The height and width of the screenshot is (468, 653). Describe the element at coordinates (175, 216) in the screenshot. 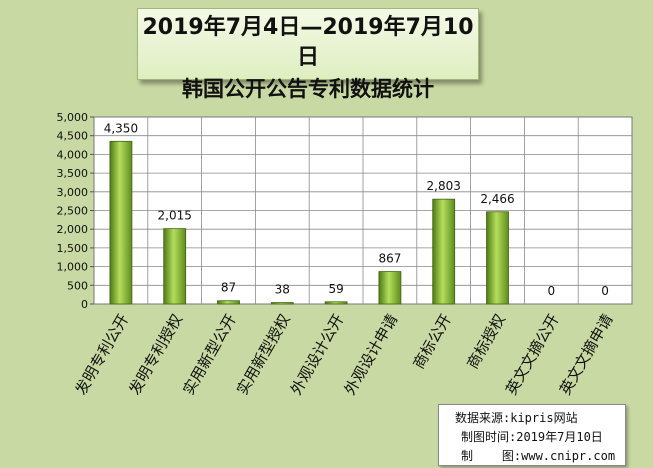

I see `data-label: 2,015` at that location.